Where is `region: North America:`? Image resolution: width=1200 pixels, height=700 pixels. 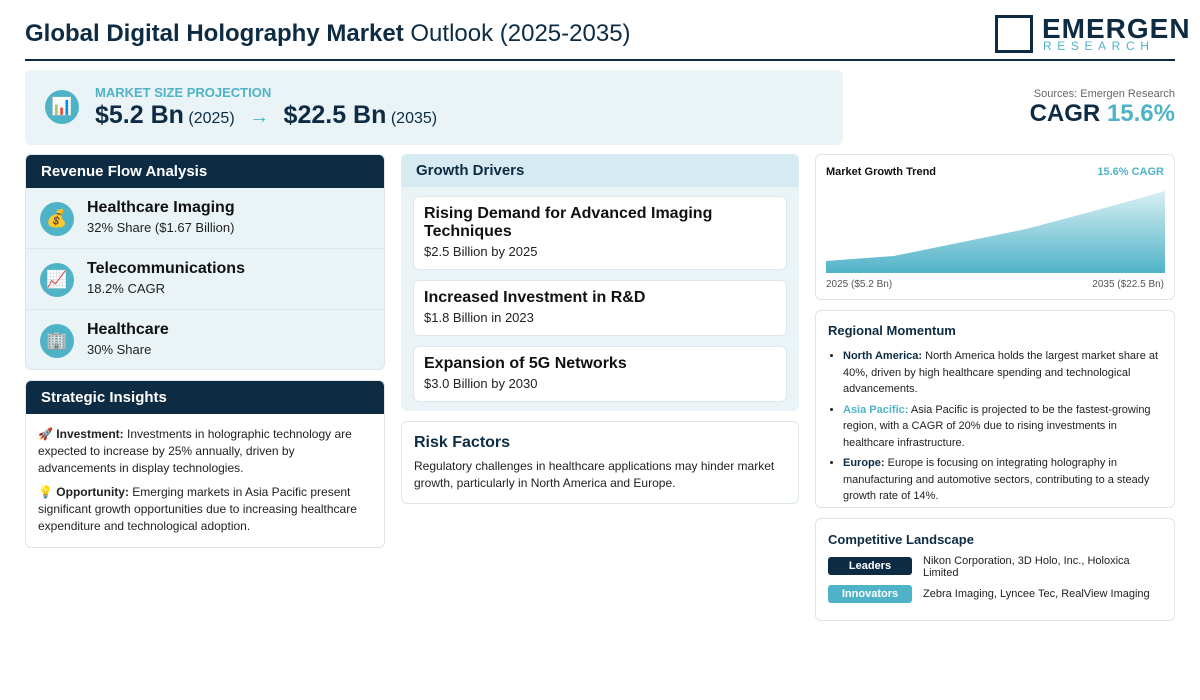
region: North America: is located at coordinates (883, 356).